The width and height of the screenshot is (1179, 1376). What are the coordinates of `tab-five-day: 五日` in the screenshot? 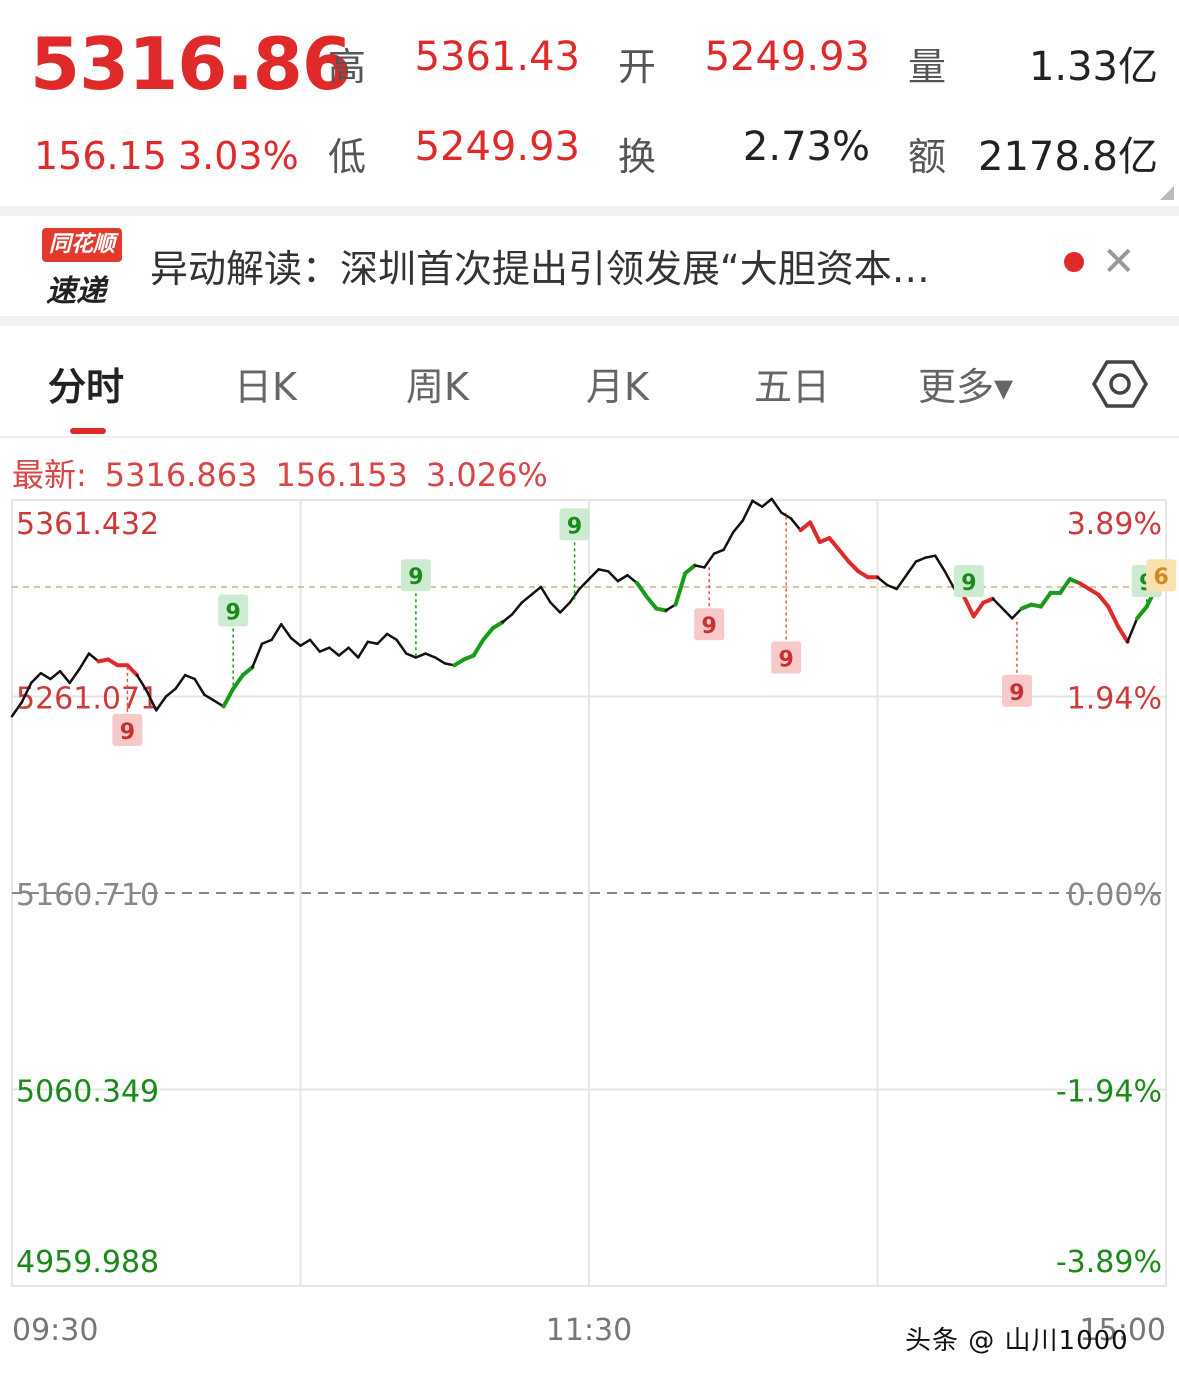 It's located at (792, 387).